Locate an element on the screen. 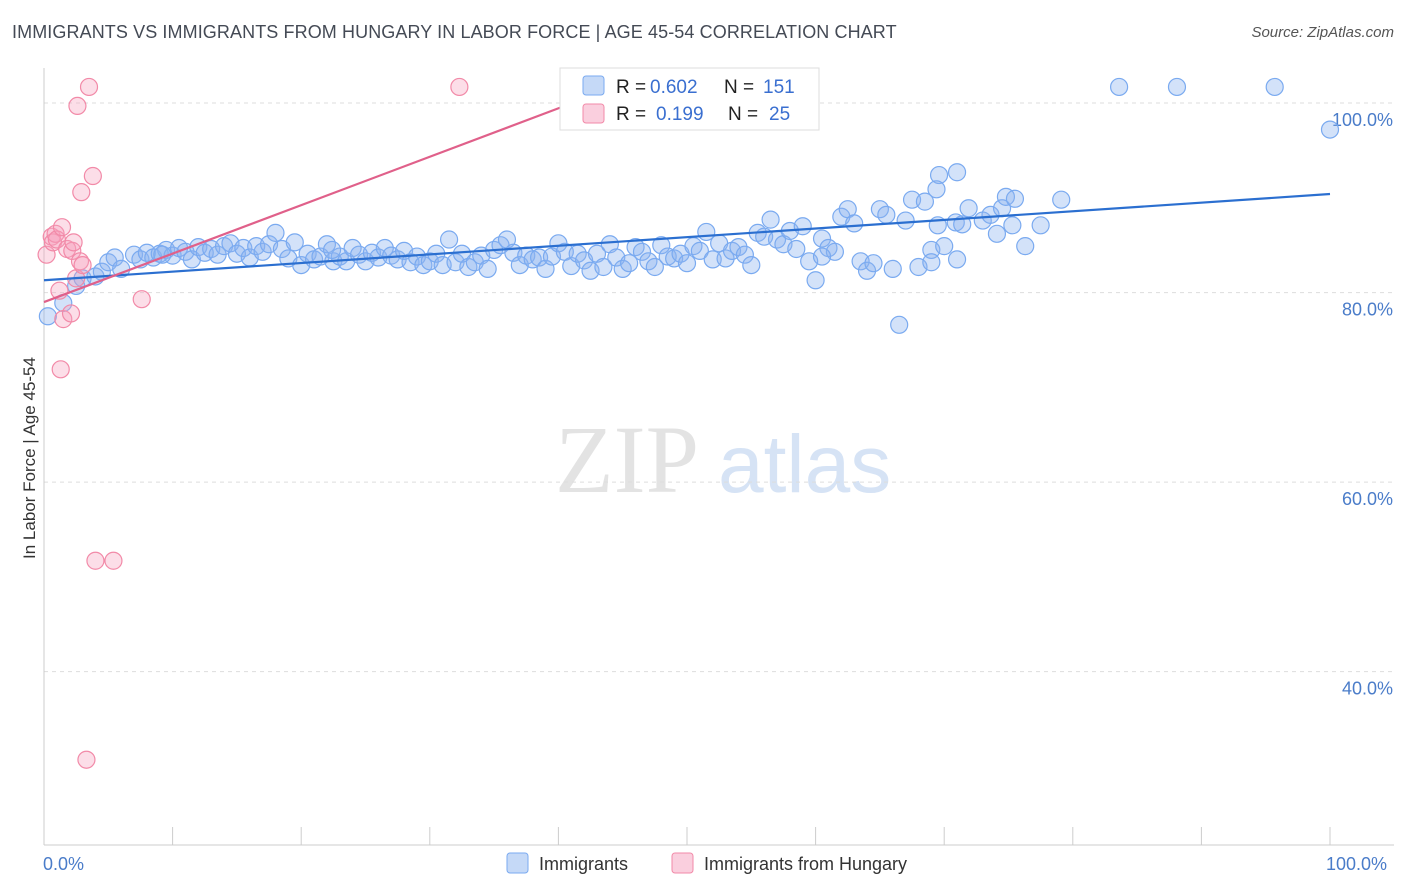 The image size is (1406, 892). watermark-zip: ZIP is located at coordinates (627, 459).